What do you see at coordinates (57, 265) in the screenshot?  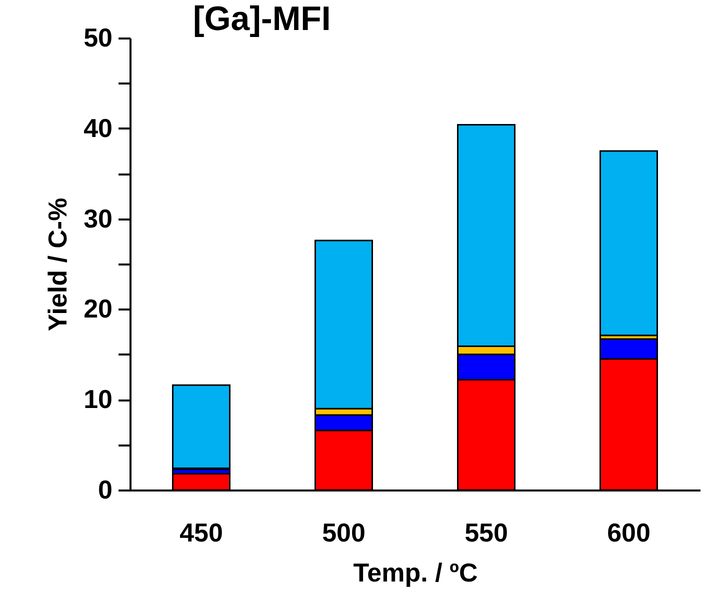 I see `y-axis-title: Yield / C-%` at bounding box center [57, 265].